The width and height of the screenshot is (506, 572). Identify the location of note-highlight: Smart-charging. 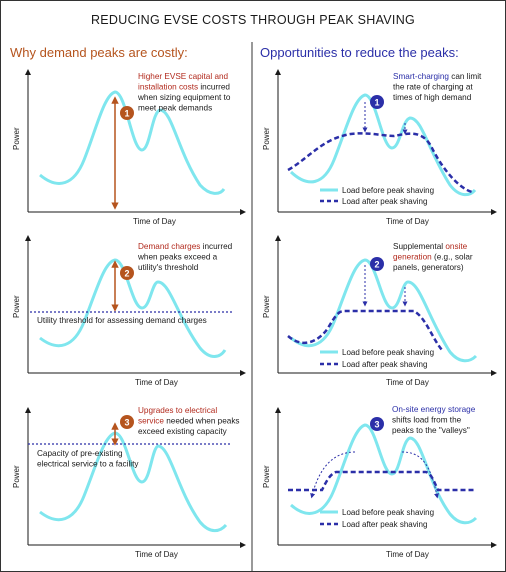
(421, 76).